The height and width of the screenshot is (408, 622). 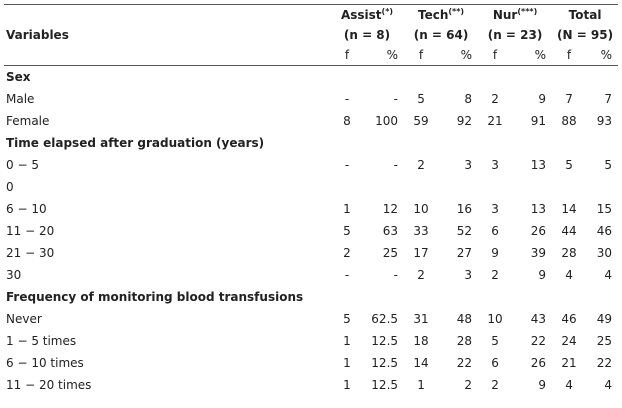 I want to click on section-title: Time elapsed after graduation (years), so click(x=135, y=143).